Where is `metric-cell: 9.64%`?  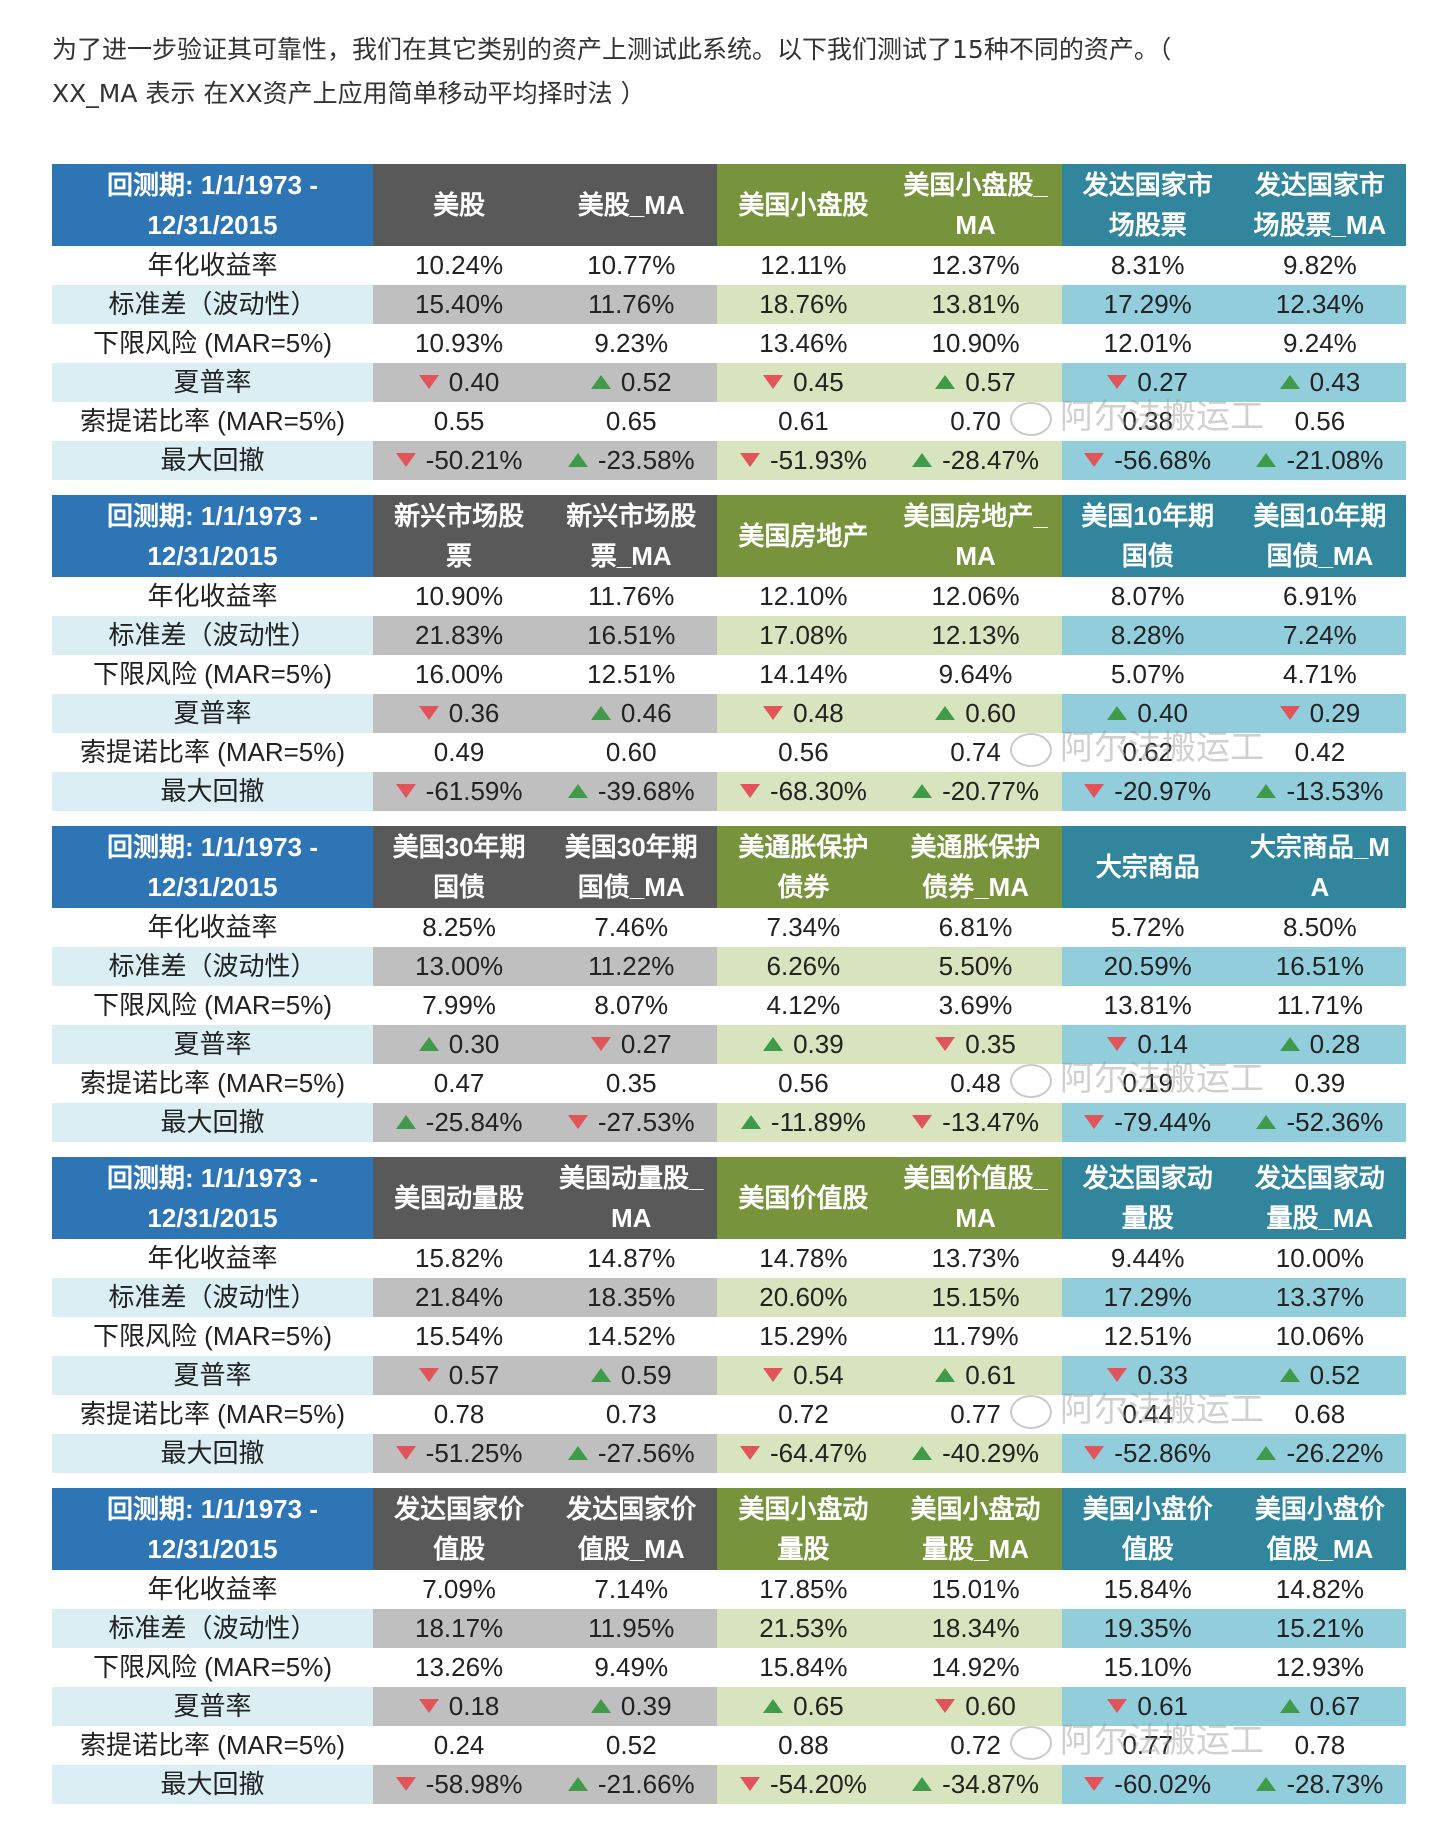 metric-cell: 9.64% is located at coordinates (975, 674).